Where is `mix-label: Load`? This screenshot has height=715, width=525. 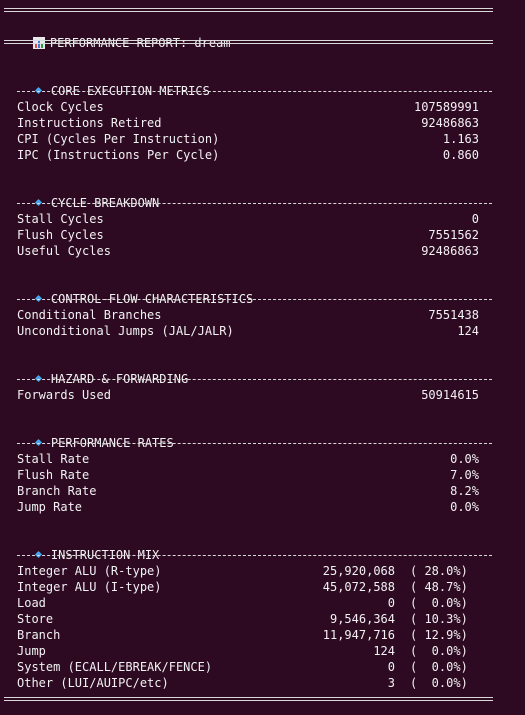 mix-label: Load is located at coordinates (31, 603).